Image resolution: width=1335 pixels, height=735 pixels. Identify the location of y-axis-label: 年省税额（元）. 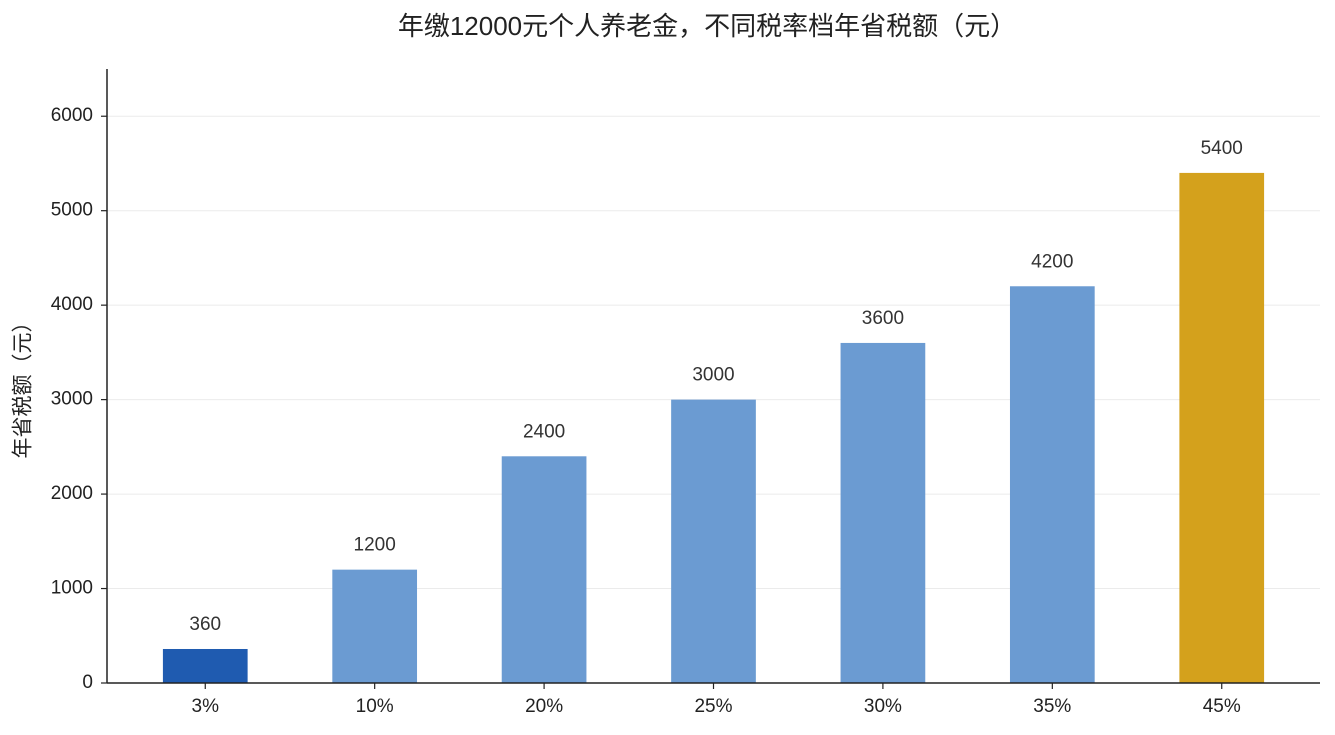
(23, 385).